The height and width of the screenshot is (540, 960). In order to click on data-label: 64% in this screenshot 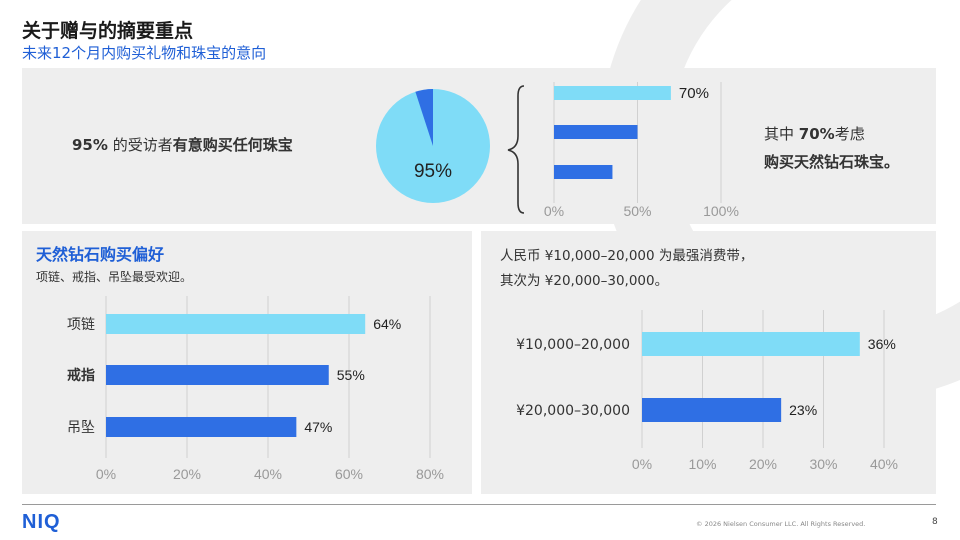, I will do `click(387, 324)`.